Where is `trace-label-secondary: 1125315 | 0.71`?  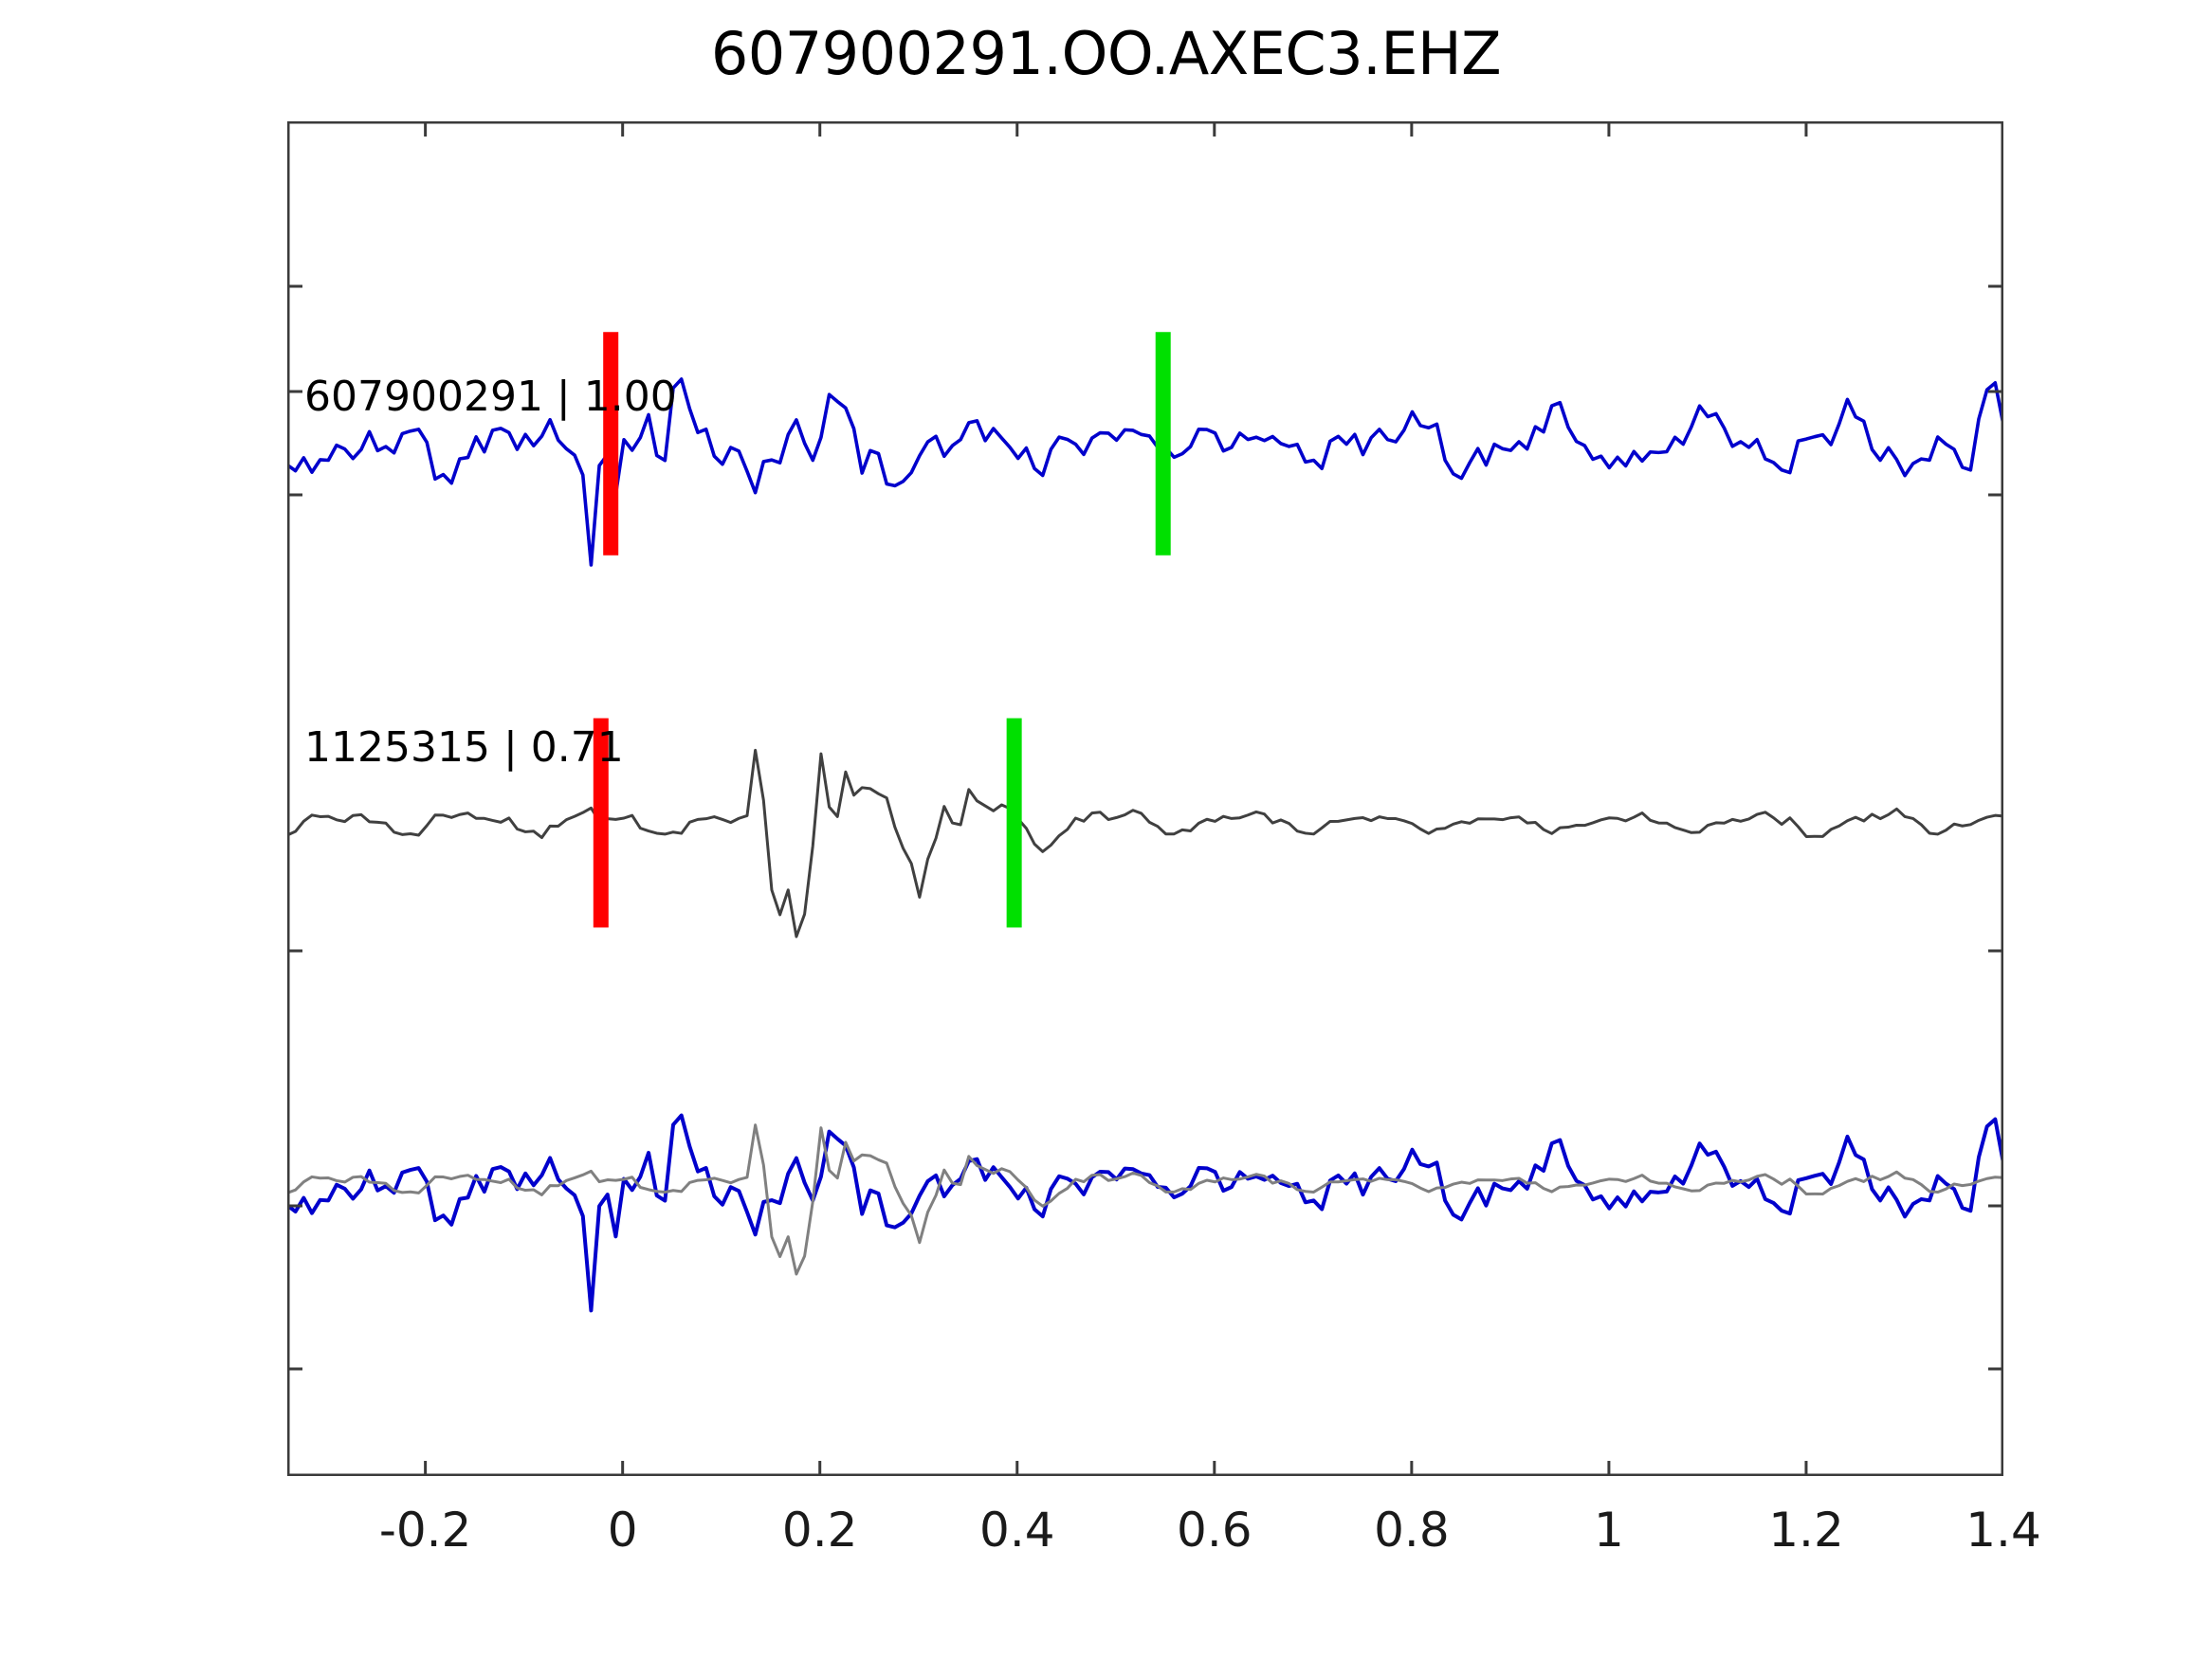 trace-label-secondary: 1125315 | 0.71 is located at coordinates (464, 747).